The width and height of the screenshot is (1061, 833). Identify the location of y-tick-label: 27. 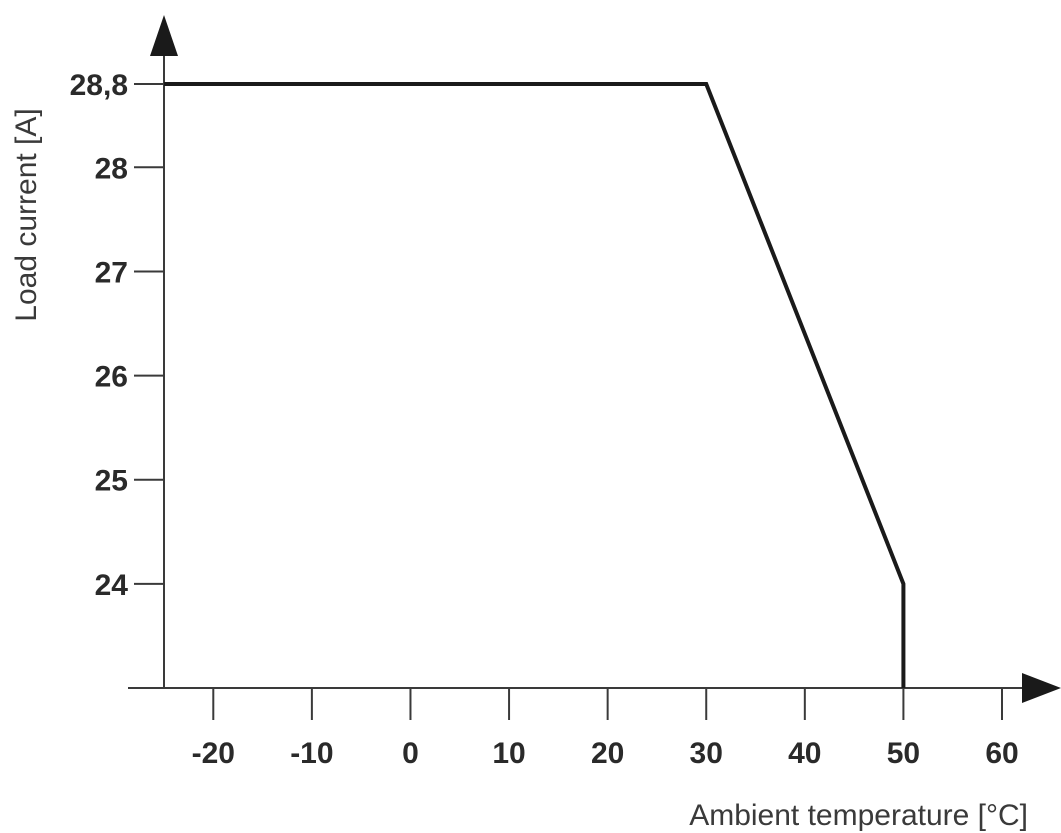
(111, 272).